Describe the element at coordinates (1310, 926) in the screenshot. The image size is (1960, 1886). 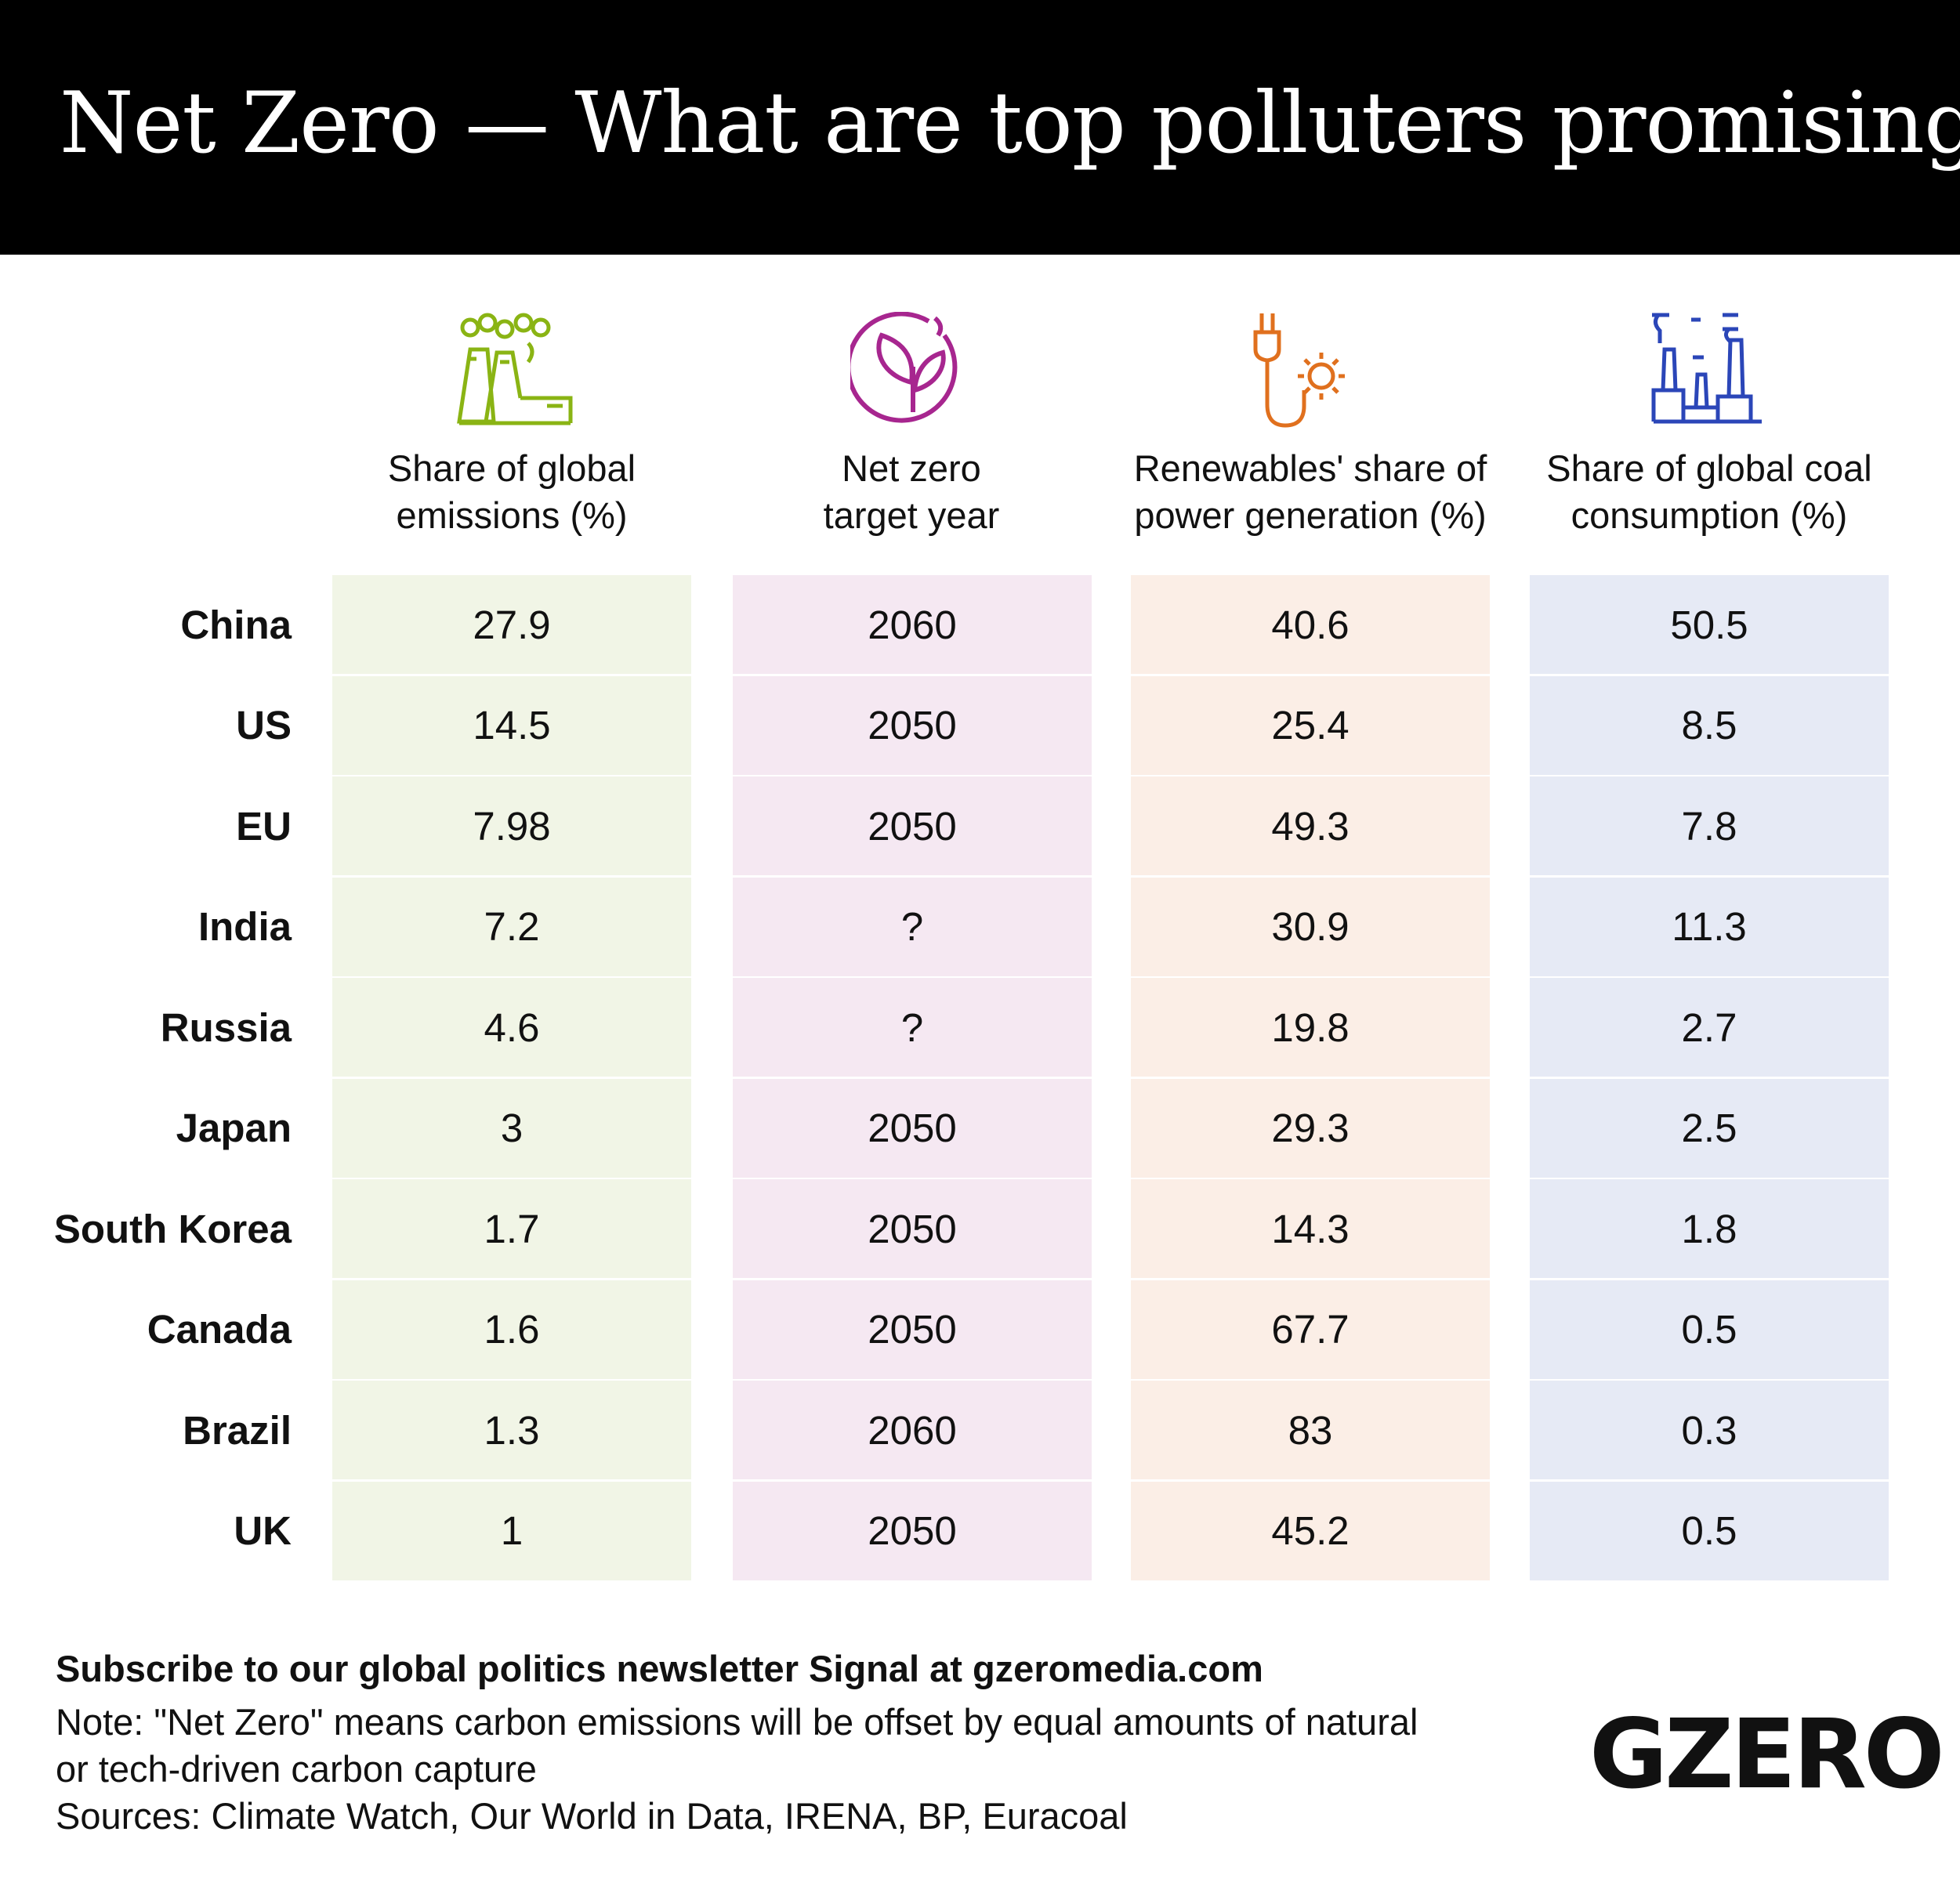
I see `table-cell: 30.9` at that location.